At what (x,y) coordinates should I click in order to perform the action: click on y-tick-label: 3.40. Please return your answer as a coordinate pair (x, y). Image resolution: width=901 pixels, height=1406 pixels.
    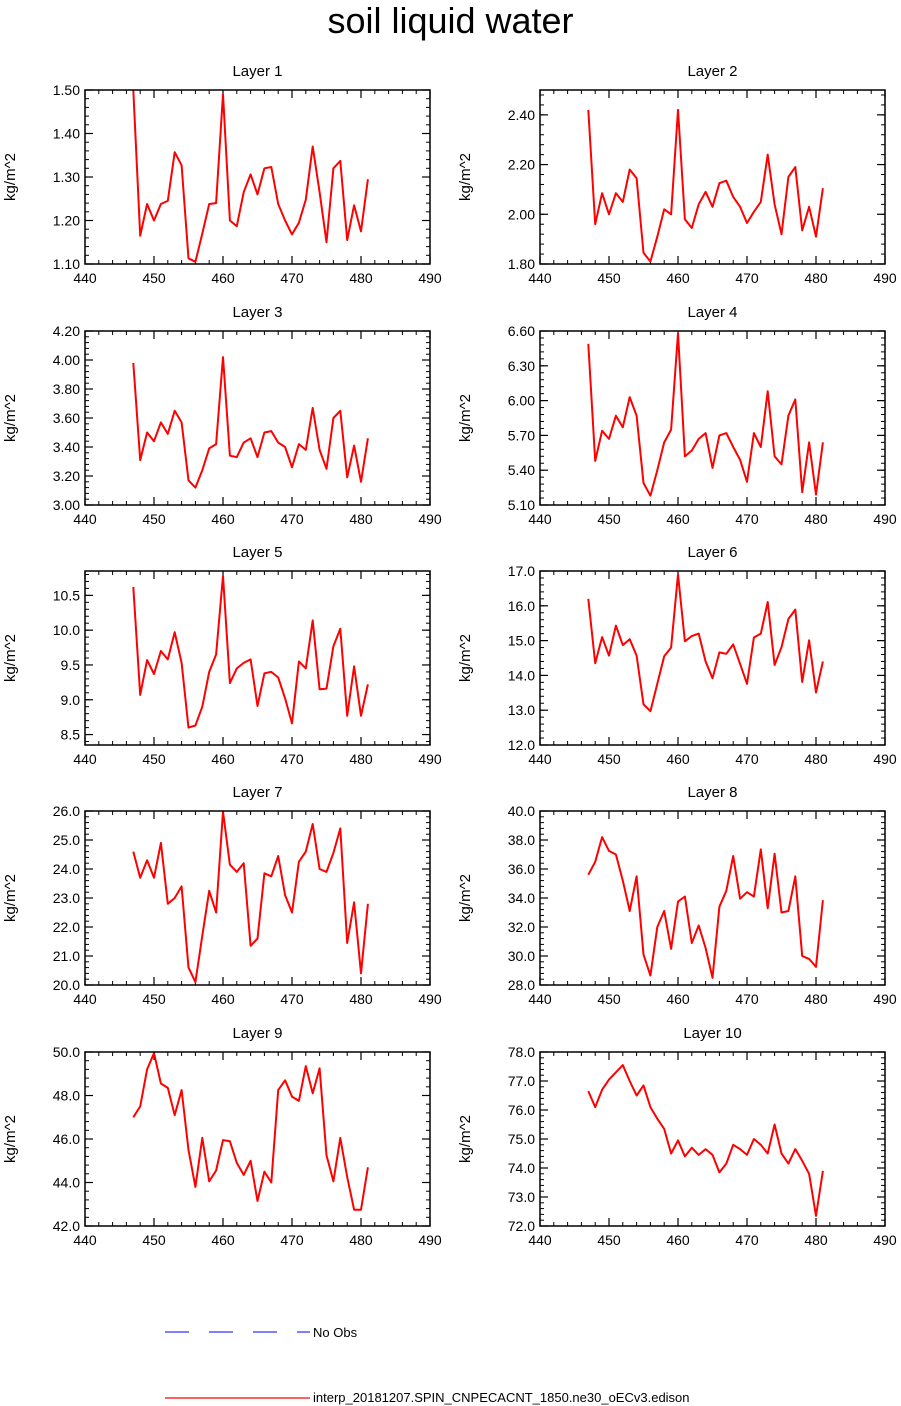
    Looking at the image, I should click on (66, 447).